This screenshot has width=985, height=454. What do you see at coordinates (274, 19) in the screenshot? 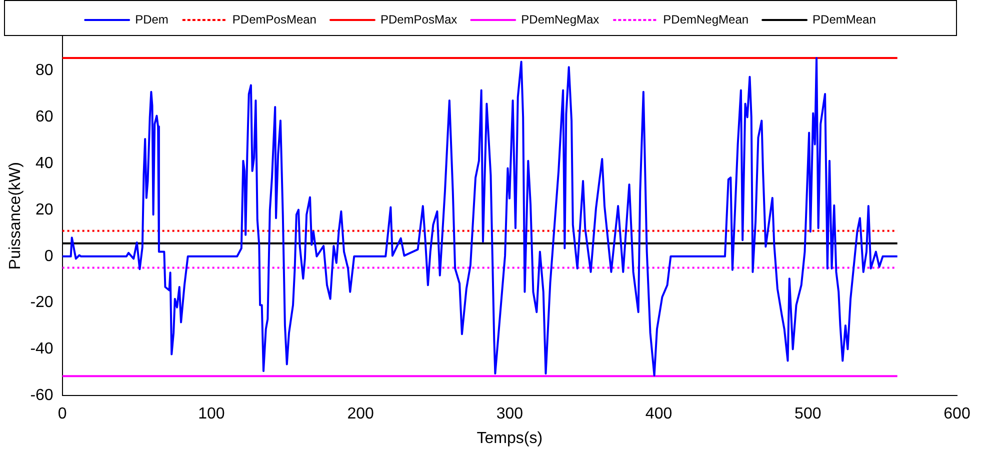
I see `legend-label: PDemPosMean` at bounding box center [274, 19].